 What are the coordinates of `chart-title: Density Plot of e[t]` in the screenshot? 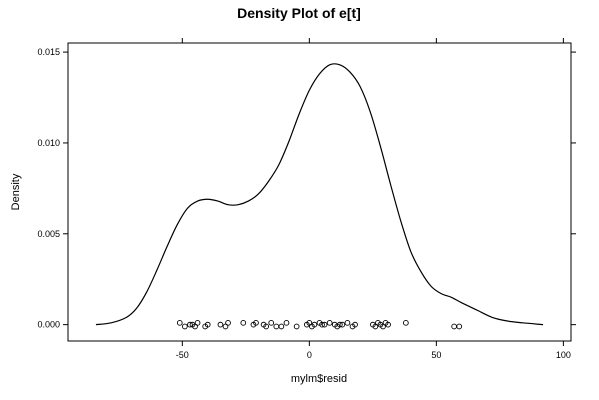 It's located at (299, 13).